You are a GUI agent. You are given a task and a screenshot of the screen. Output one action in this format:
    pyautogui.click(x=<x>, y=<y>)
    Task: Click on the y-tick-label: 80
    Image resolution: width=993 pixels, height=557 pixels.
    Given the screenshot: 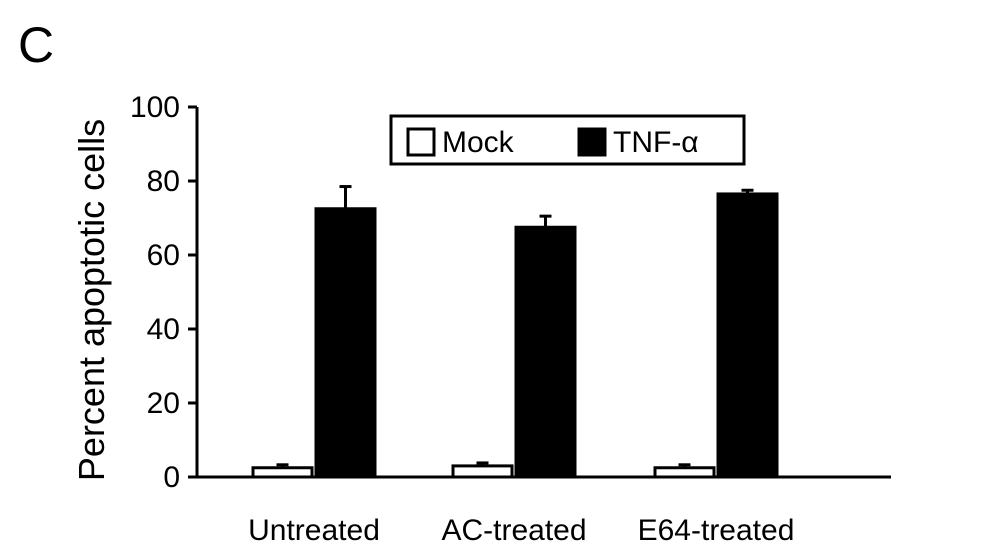 What is the action you would take?
    pyautogui.click(x=163, y=181)
    